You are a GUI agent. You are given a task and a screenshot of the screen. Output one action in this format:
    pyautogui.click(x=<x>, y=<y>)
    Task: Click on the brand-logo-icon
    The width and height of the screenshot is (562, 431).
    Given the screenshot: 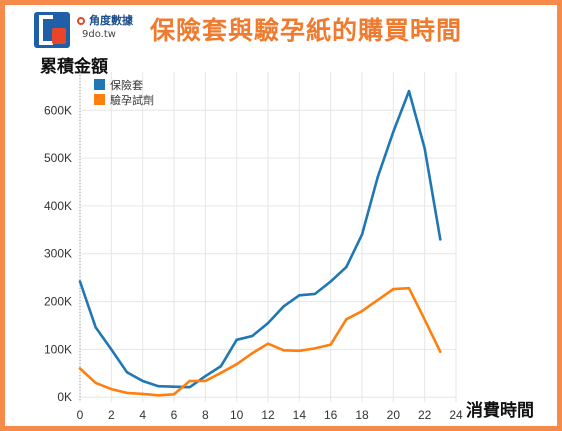 What is the action you would take?
    pyautogui.click(x=52, y=30)
    